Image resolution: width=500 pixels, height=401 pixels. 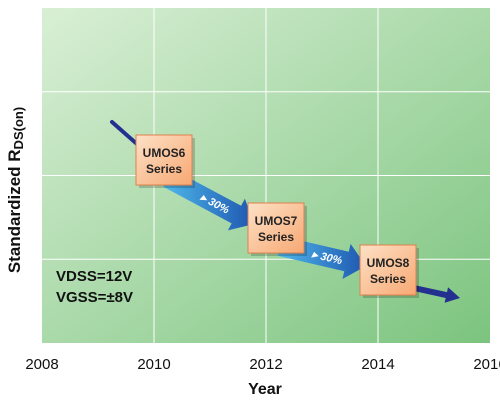 I want to click on x-tick-label: 2010, so click(x=153, y=364).